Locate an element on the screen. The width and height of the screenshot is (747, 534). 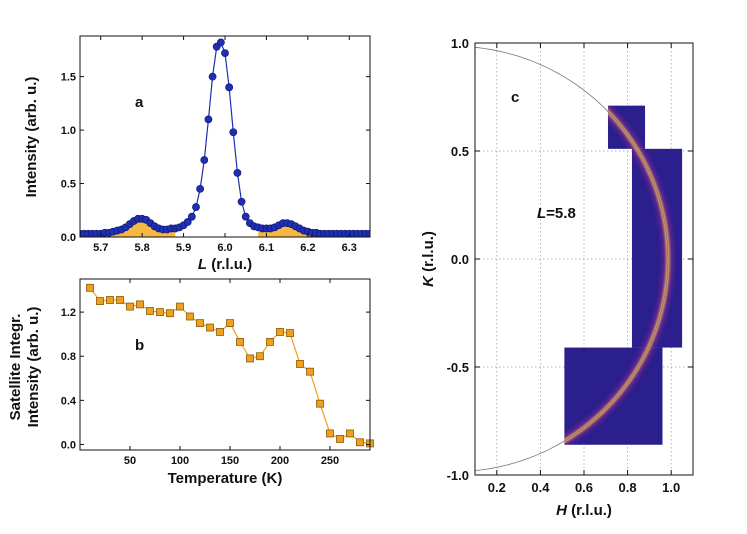
panel-a-y-ticks: 0.0 0.5 1.0 1.5 is located at coordinates (215, 158).